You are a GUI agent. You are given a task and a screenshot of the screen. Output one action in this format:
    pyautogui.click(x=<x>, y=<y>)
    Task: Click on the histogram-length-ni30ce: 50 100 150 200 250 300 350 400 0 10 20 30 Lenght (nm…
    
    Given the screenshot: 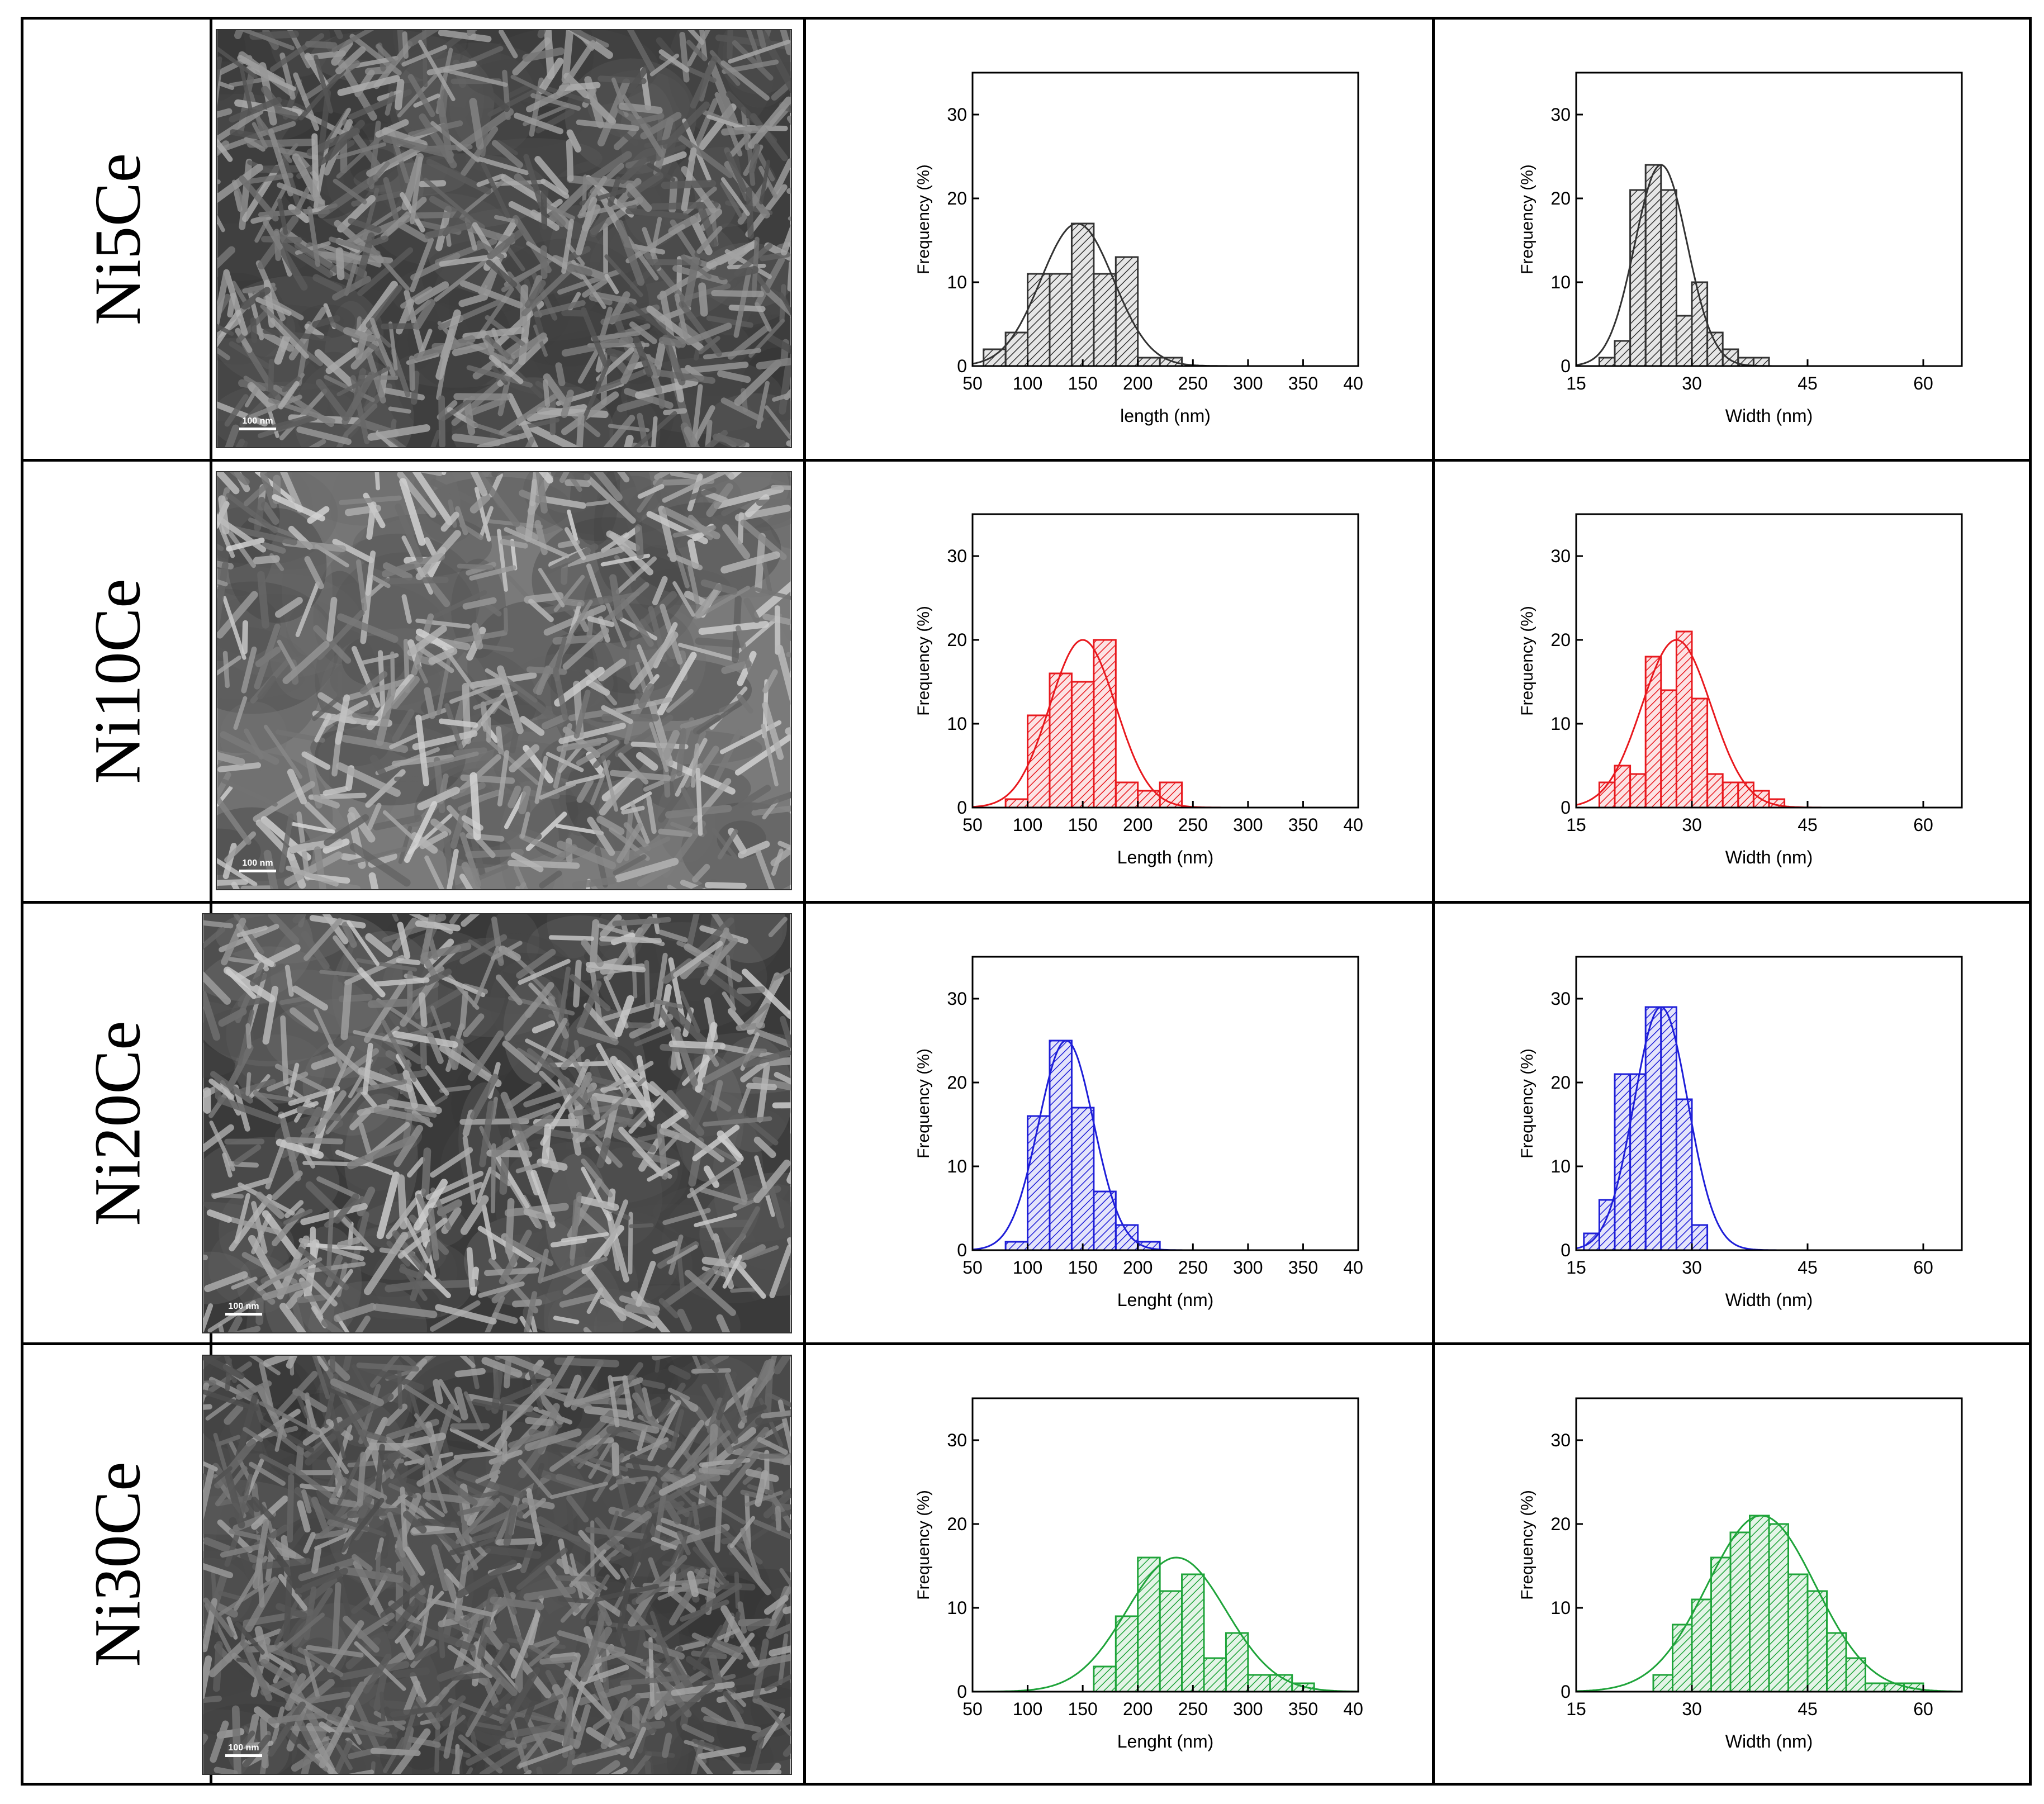 What is the action you would take?
    pyautogui.click(x=1139, y=1574)
    